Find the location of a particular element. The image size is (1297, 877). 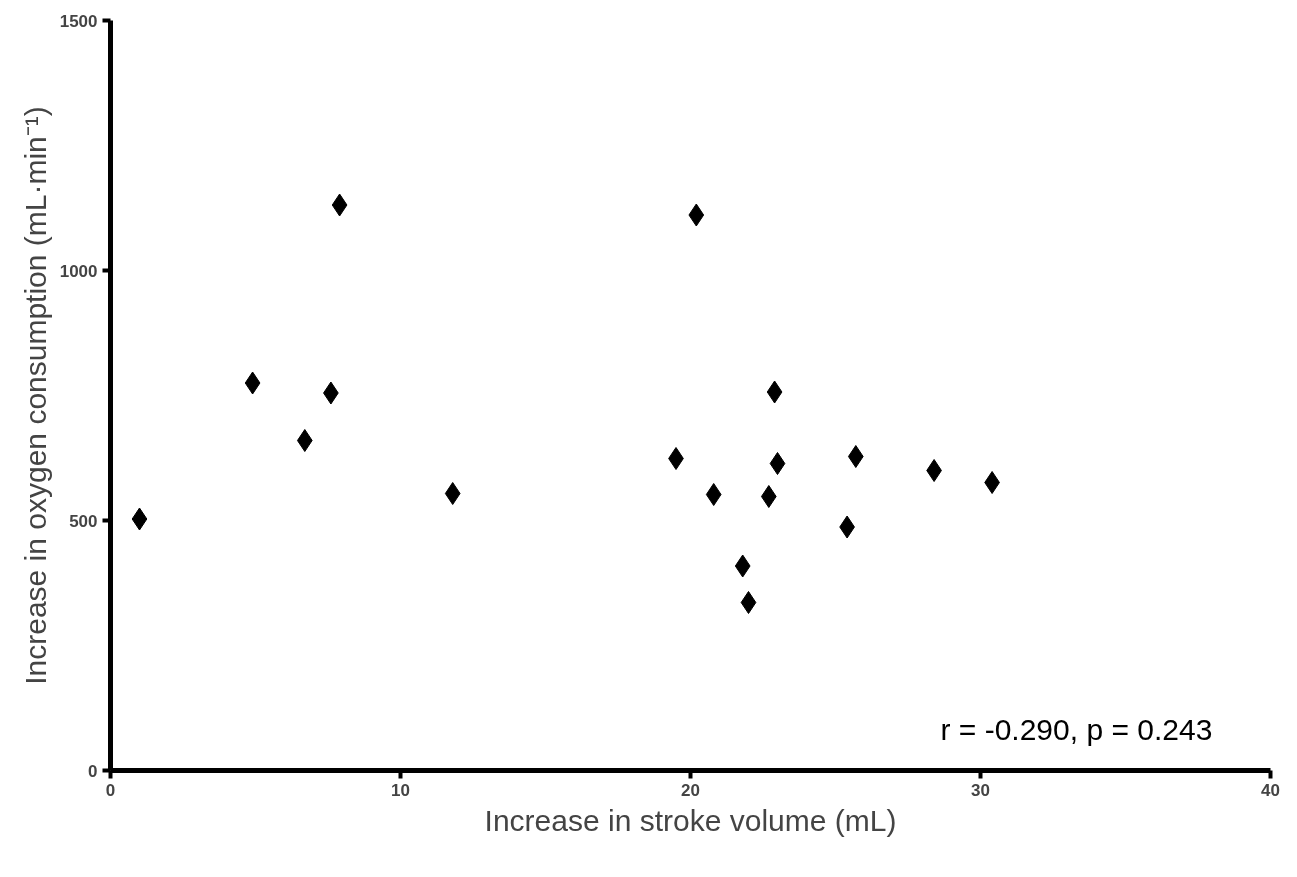

x-tick-label: 30 is located at coordinates (980, 790).